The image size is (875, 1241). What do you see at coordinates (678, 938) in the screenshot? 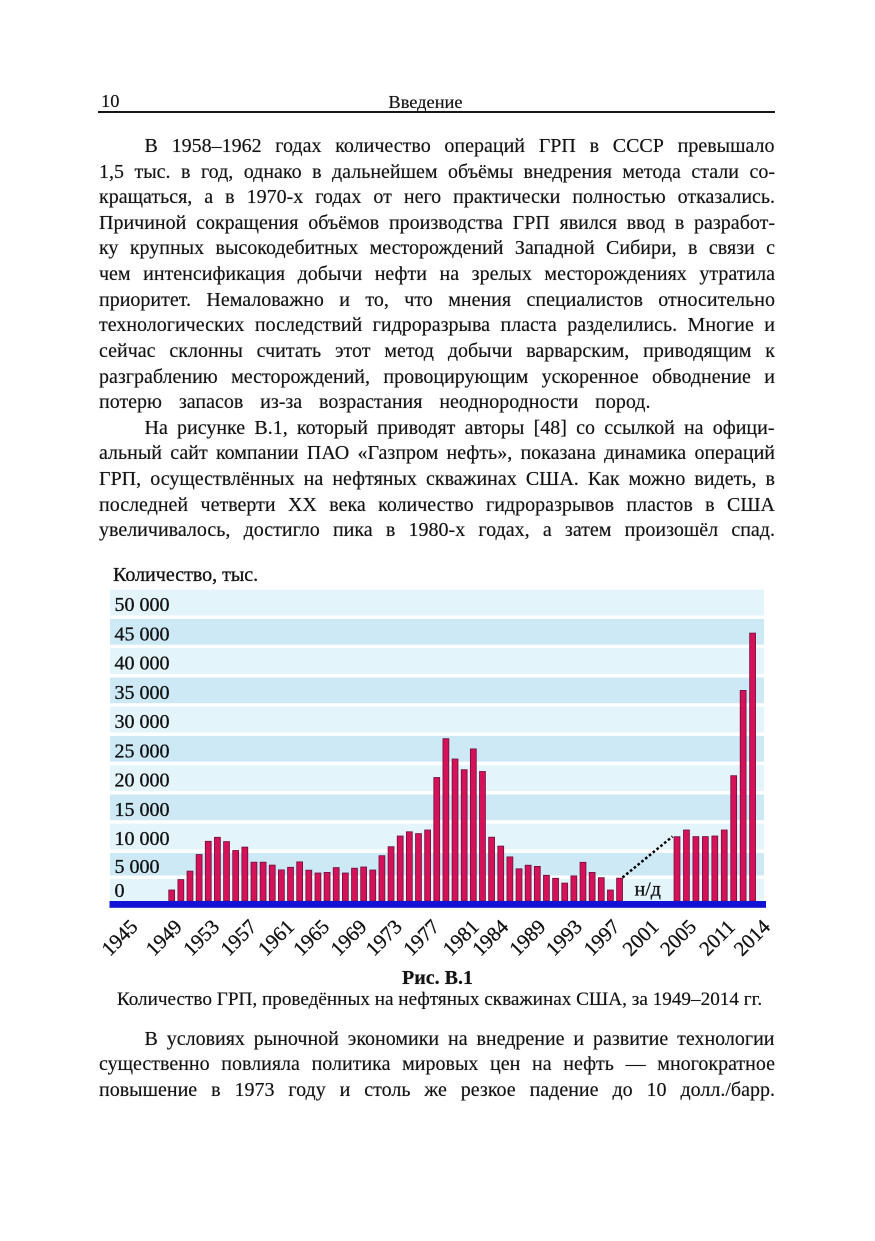
I see `svg-text: 2005` at bounding box center [678, 938].